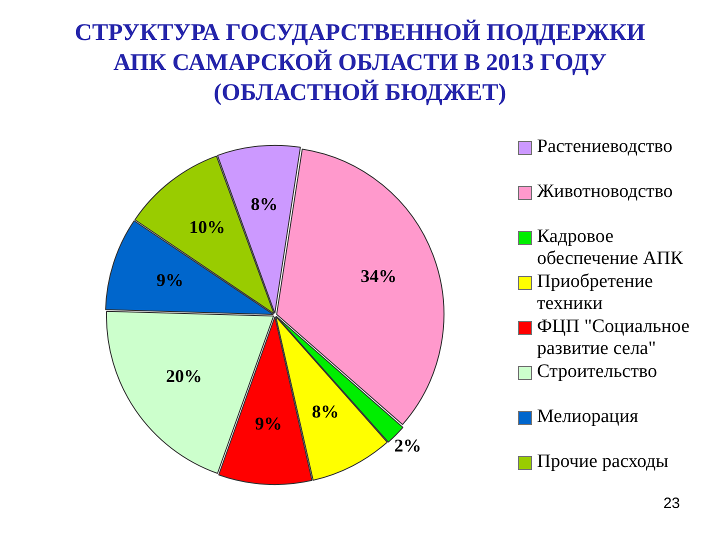 The image size is (720, 540). I want to click on text: 23, so click(671, 503).